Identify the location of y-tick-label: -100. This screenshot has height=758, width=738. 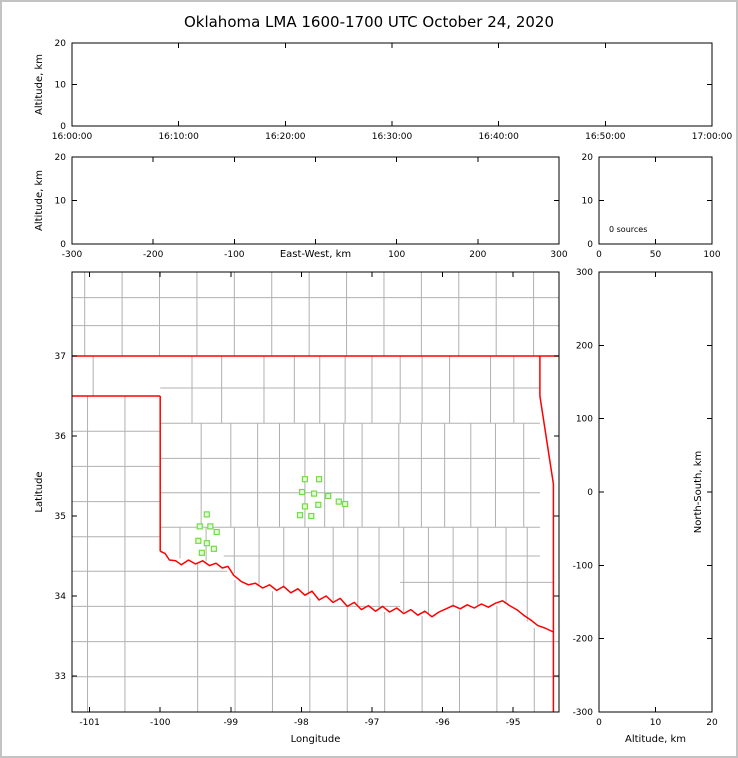
(583, 566).